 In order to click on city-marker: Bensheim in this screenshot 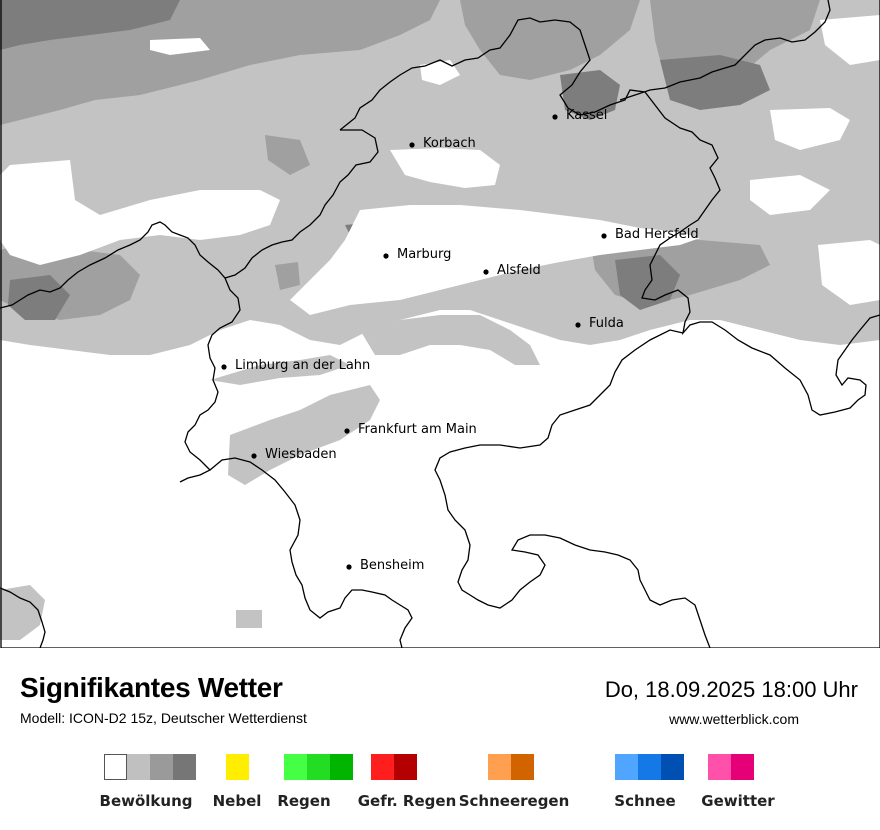, I will do `click(385, 565)`.